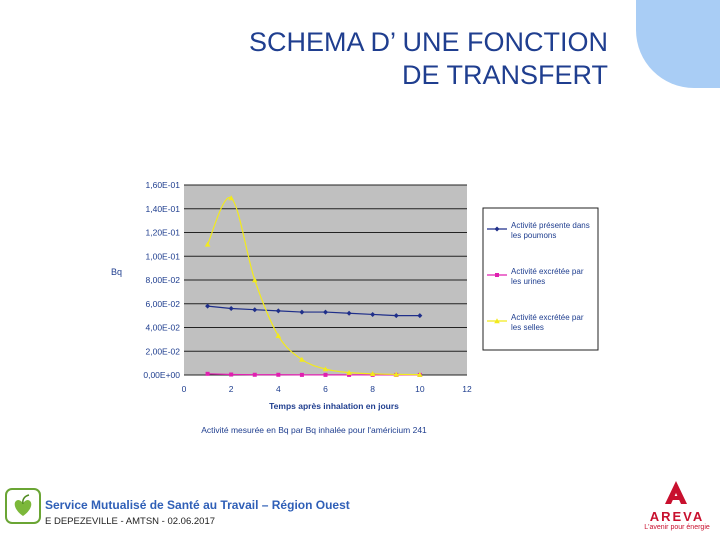 Image resolution: width=720 pixels, height=540 pixels. What do you see at coordinates (368, 59) in the screenshot?
I see `slide-title: SCHEMA D’ UNE FONCTION DE TRANSFERT` at bounding box center [368, 59].